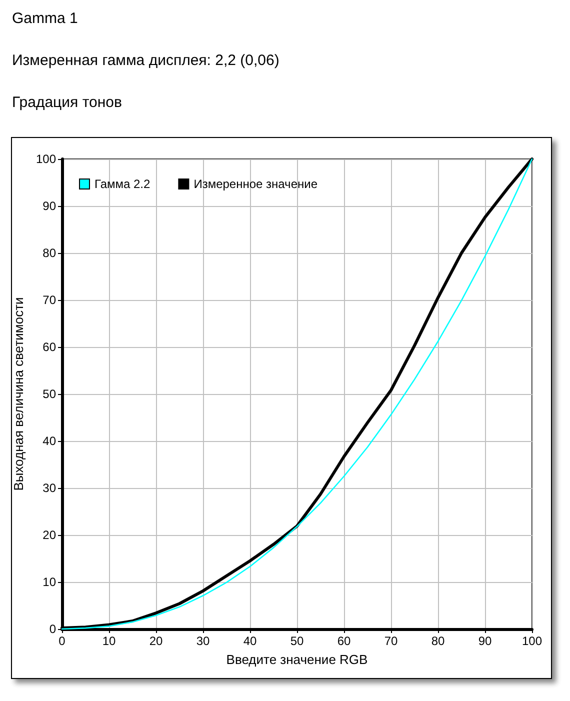 This screenshot has width=570, height=701. I want to click on y-axis-title: Выходная величина светимости, so click(18, 394).